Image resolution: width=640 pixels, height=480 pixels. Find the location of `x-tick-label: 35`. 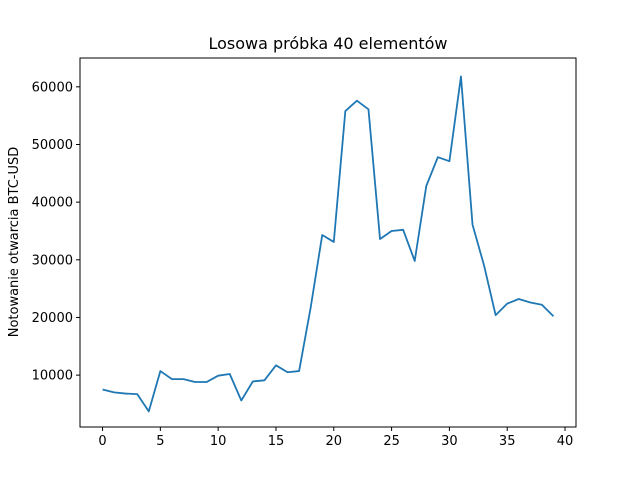

x-tick-label: 35 is located at coordinates (507, 441).